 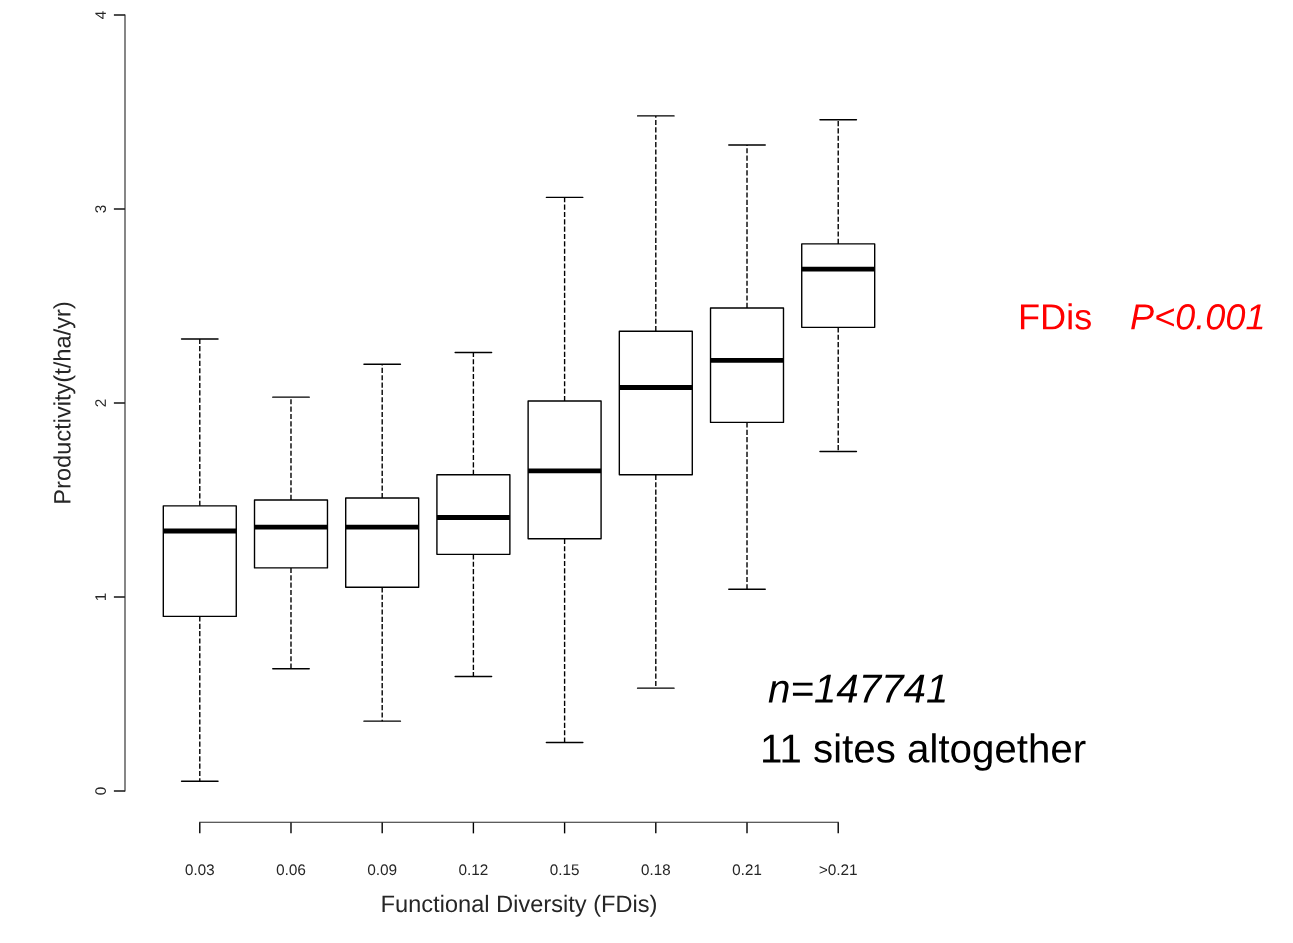 What do you see at coordinates (656, 870) in the screenshot?
I see `x-tick-label: 0.18` at bounding box center [656, 870].